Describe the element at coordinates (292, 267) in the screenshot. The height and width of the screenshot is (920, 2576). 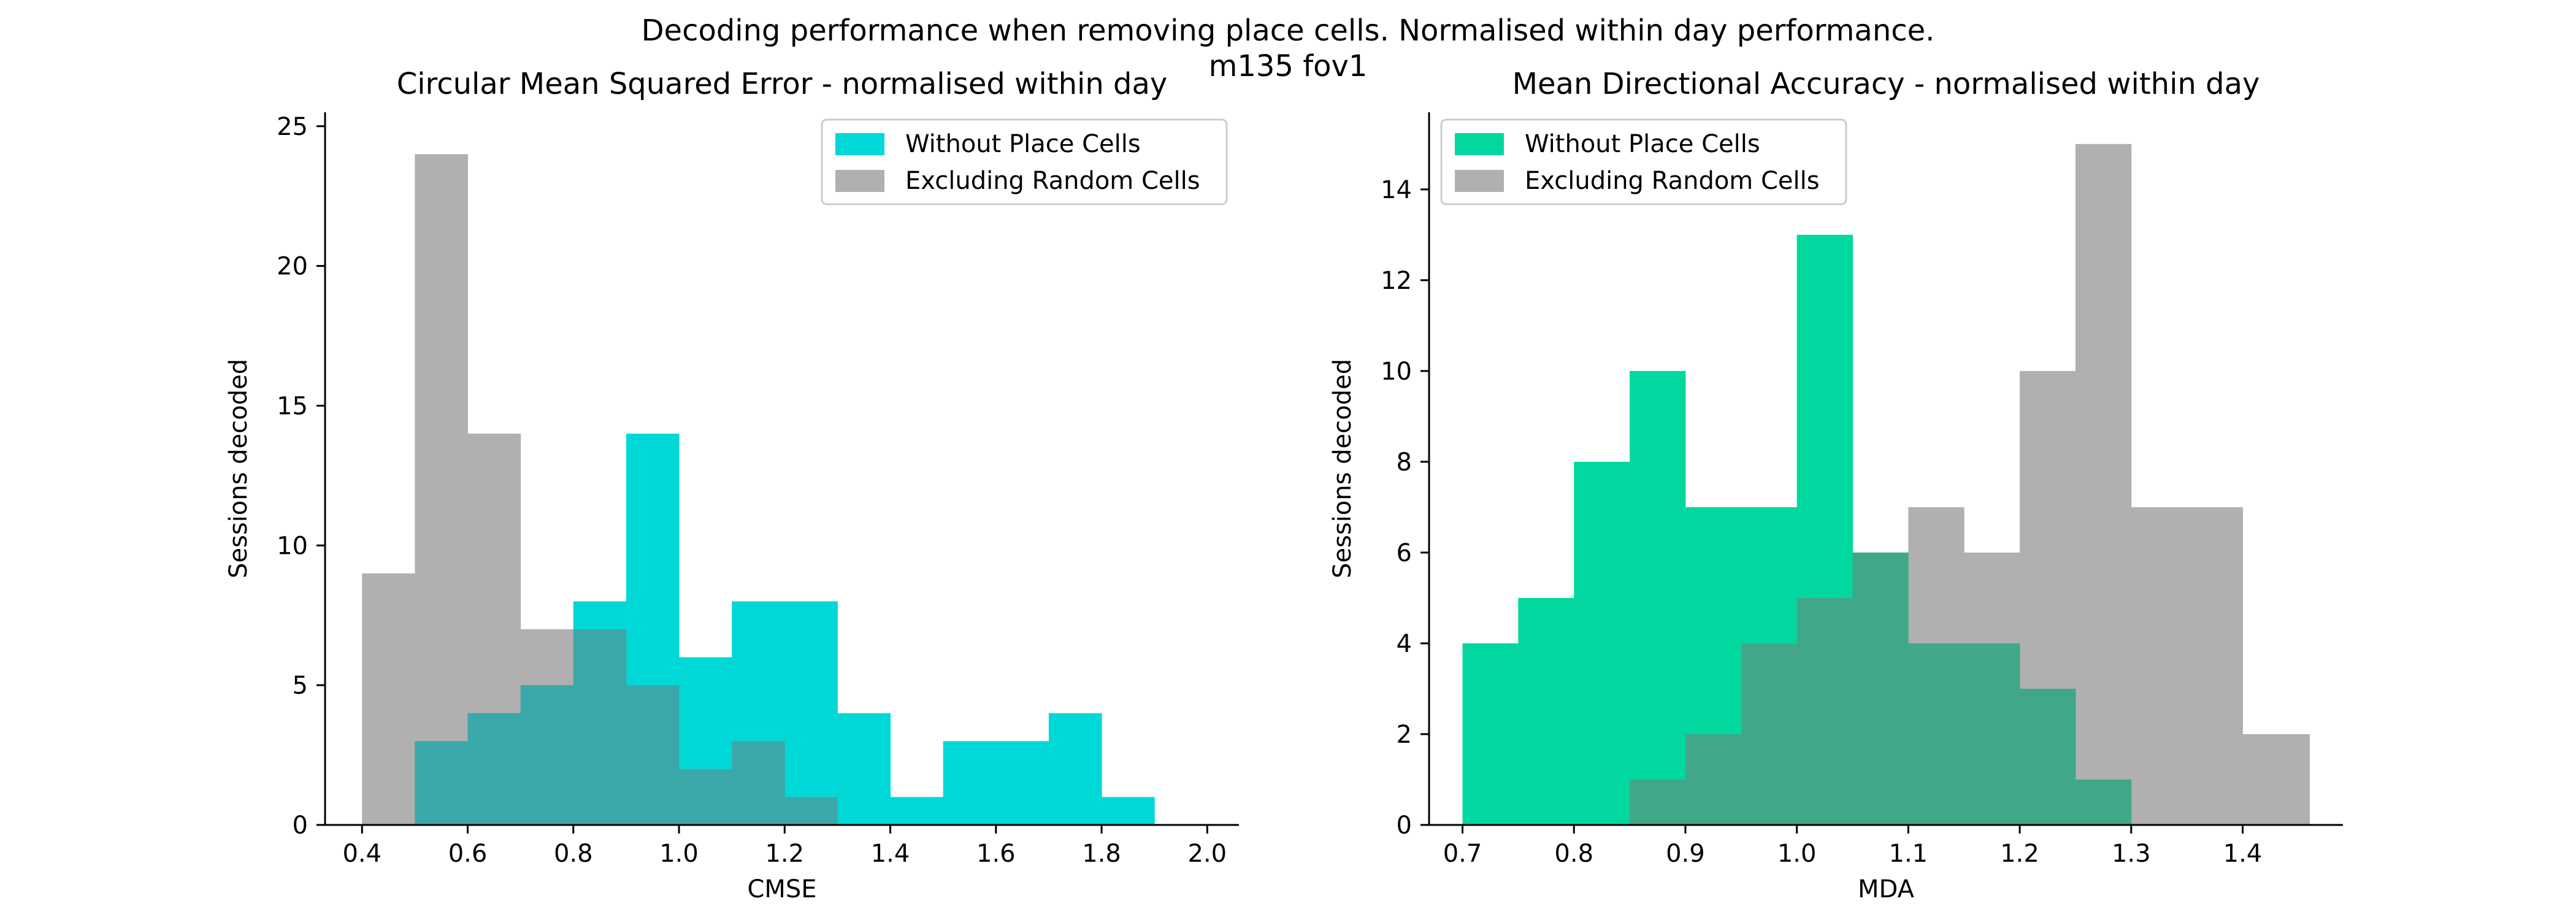
I see `cmse-y-tick-label: 20` at that location.